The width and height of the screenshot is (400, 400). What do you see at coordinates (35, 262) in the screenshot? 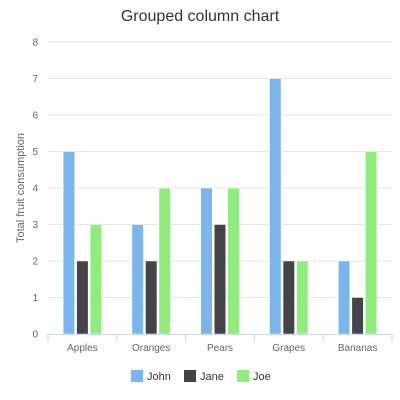
I see `y-tick-label: 2` at bounding box center [35, 262].